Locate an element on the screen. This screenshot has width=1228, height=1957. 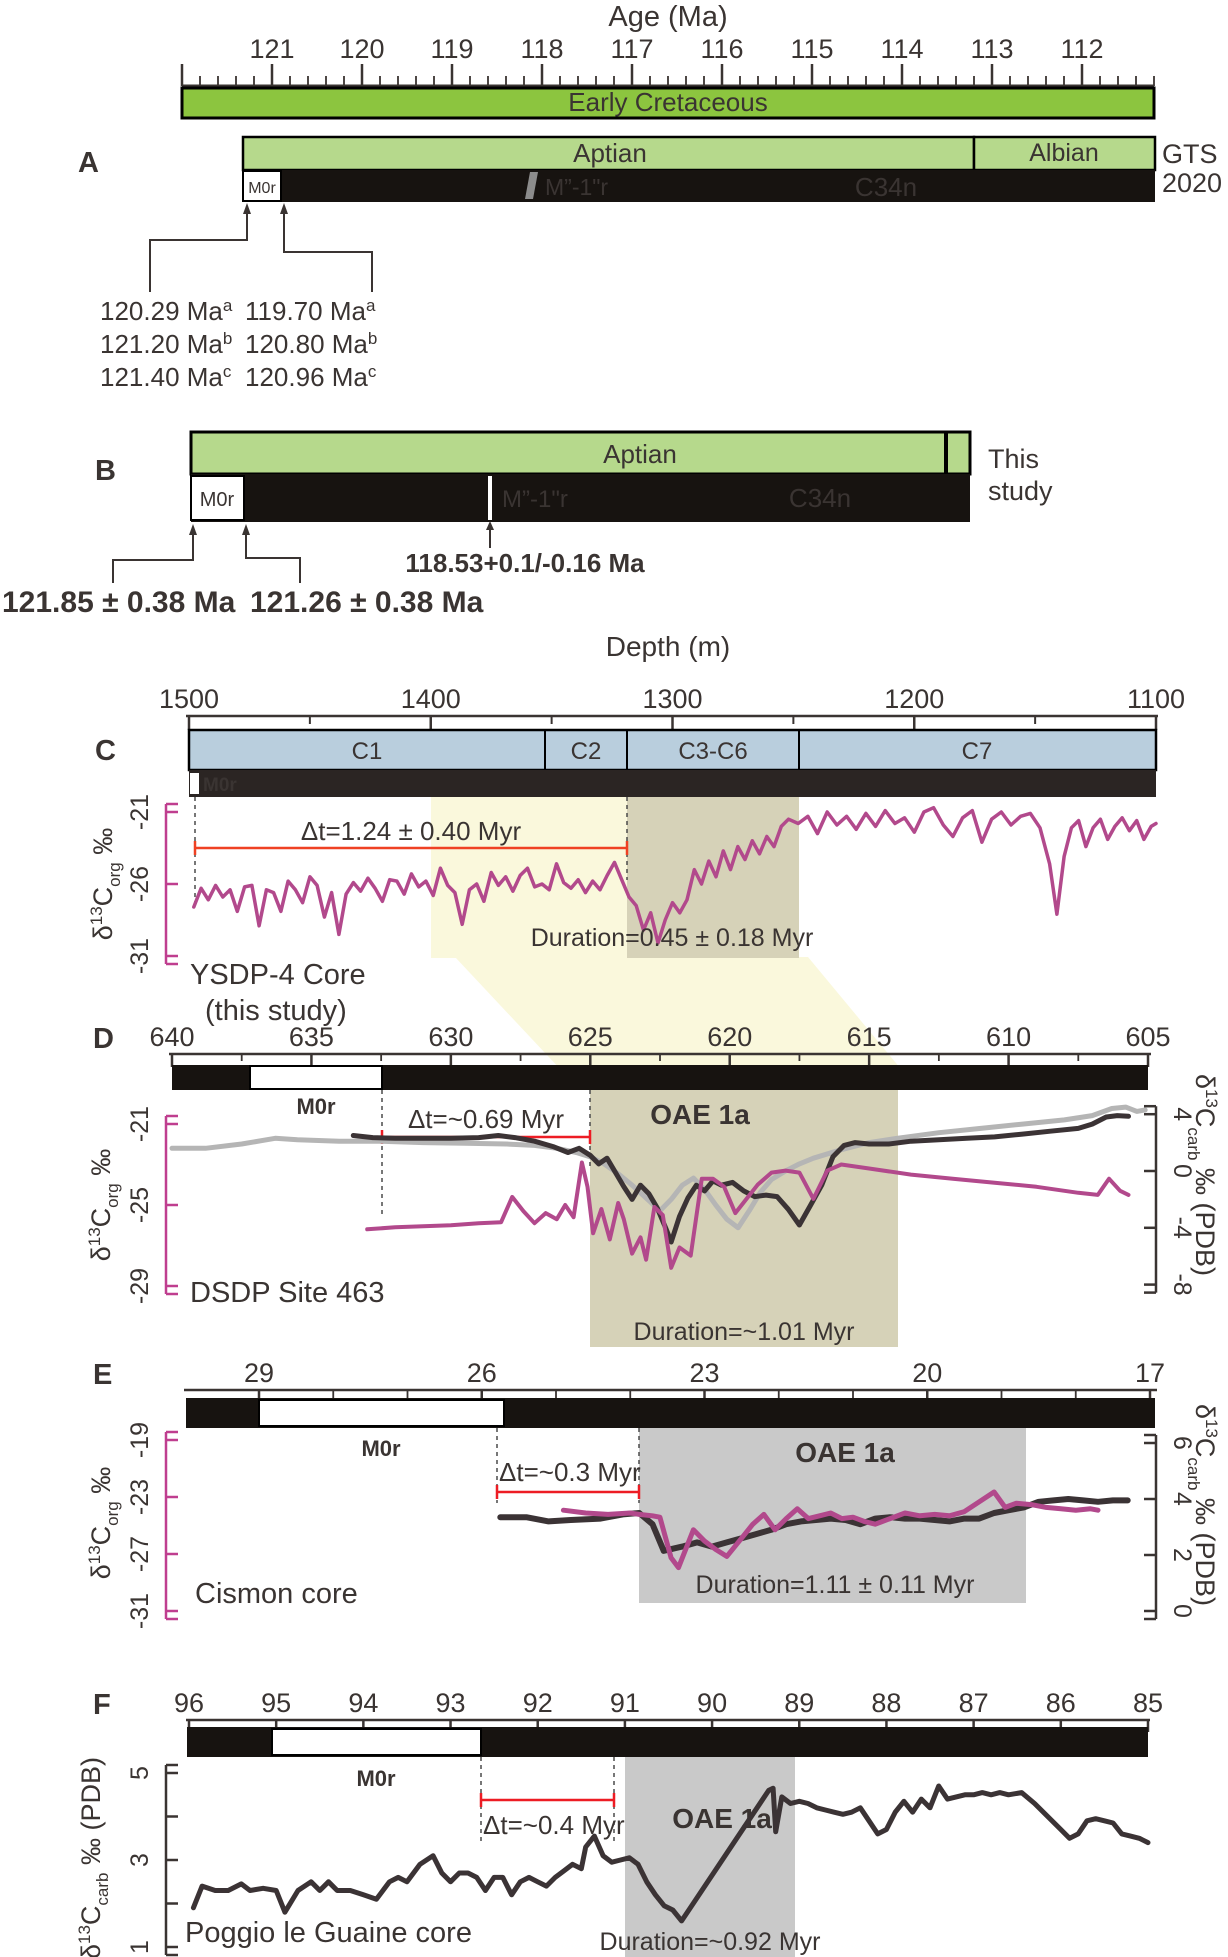
era-bar-label: Early Cretaceous is located at coordinates (667, 102).